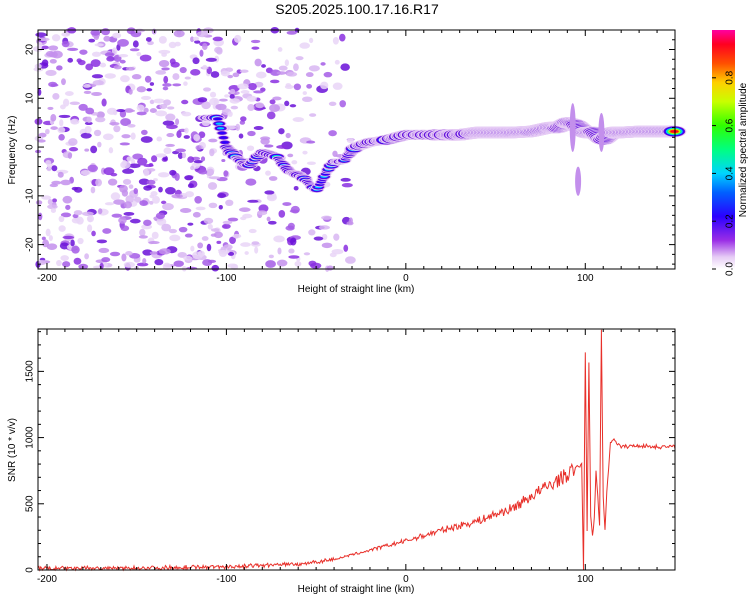 The image size is (750, 605). Describe the element at coordinates (225, 142) in the screenshot. I see `spectral-ridge-cell` at that location.